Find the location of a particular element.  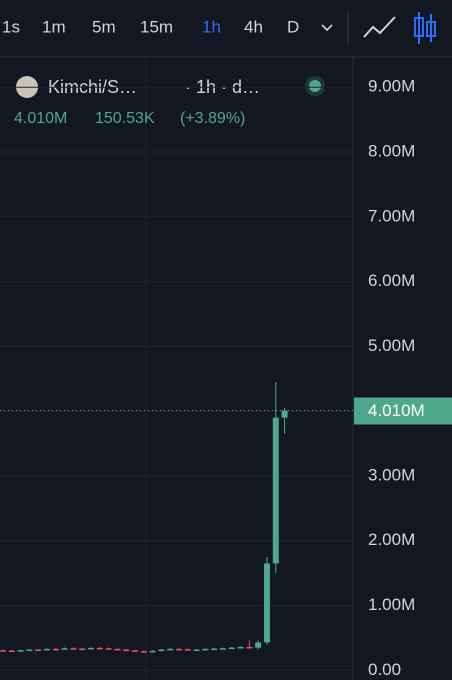

y-tick-label: 2.00M is located at coordinates (391, 539).